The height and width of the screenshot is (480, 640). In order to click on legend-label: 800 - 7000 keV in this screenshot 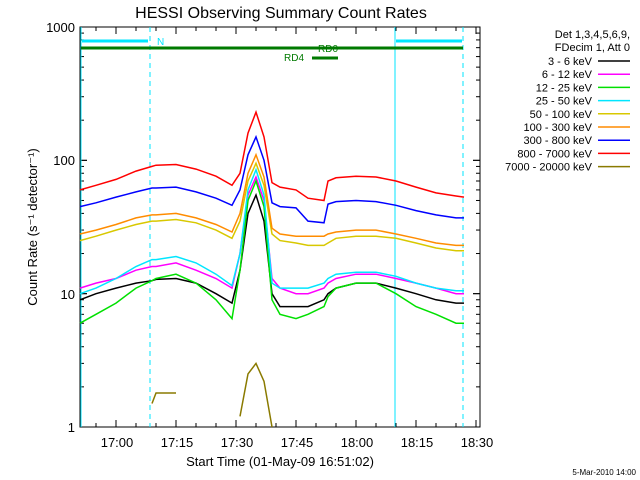, I will do `click(554, 154)`.